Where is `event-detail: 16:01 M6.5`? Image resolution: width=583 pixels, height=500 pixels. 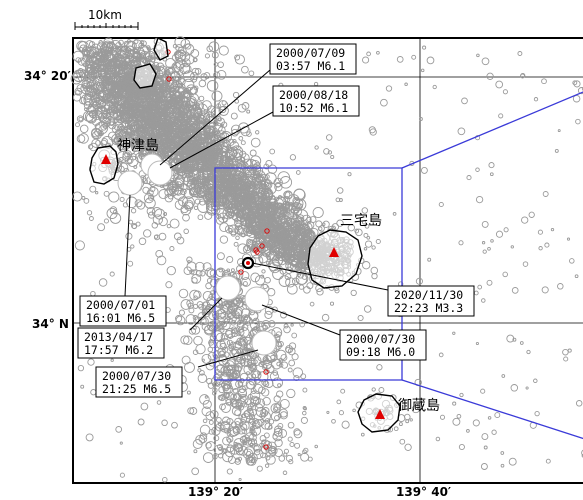 event-detail: 16:01 M6.5 is located at coordinates (120, 318).